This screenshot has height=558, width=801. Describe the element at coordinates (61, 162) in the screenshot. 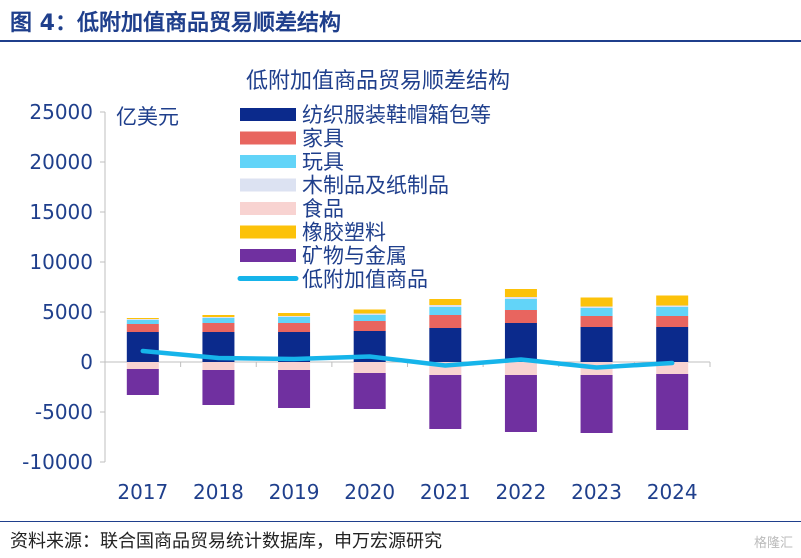

I see `y-tick-label: 20000` at that location.